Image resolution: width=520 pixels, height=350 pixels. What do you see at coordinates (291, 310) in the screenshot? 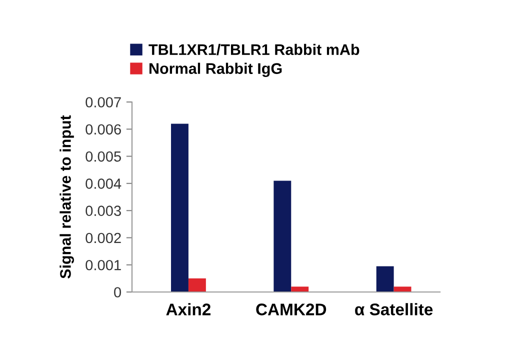
I see `x-tick-label: CAMK2D` at bounding box center [291, 310].